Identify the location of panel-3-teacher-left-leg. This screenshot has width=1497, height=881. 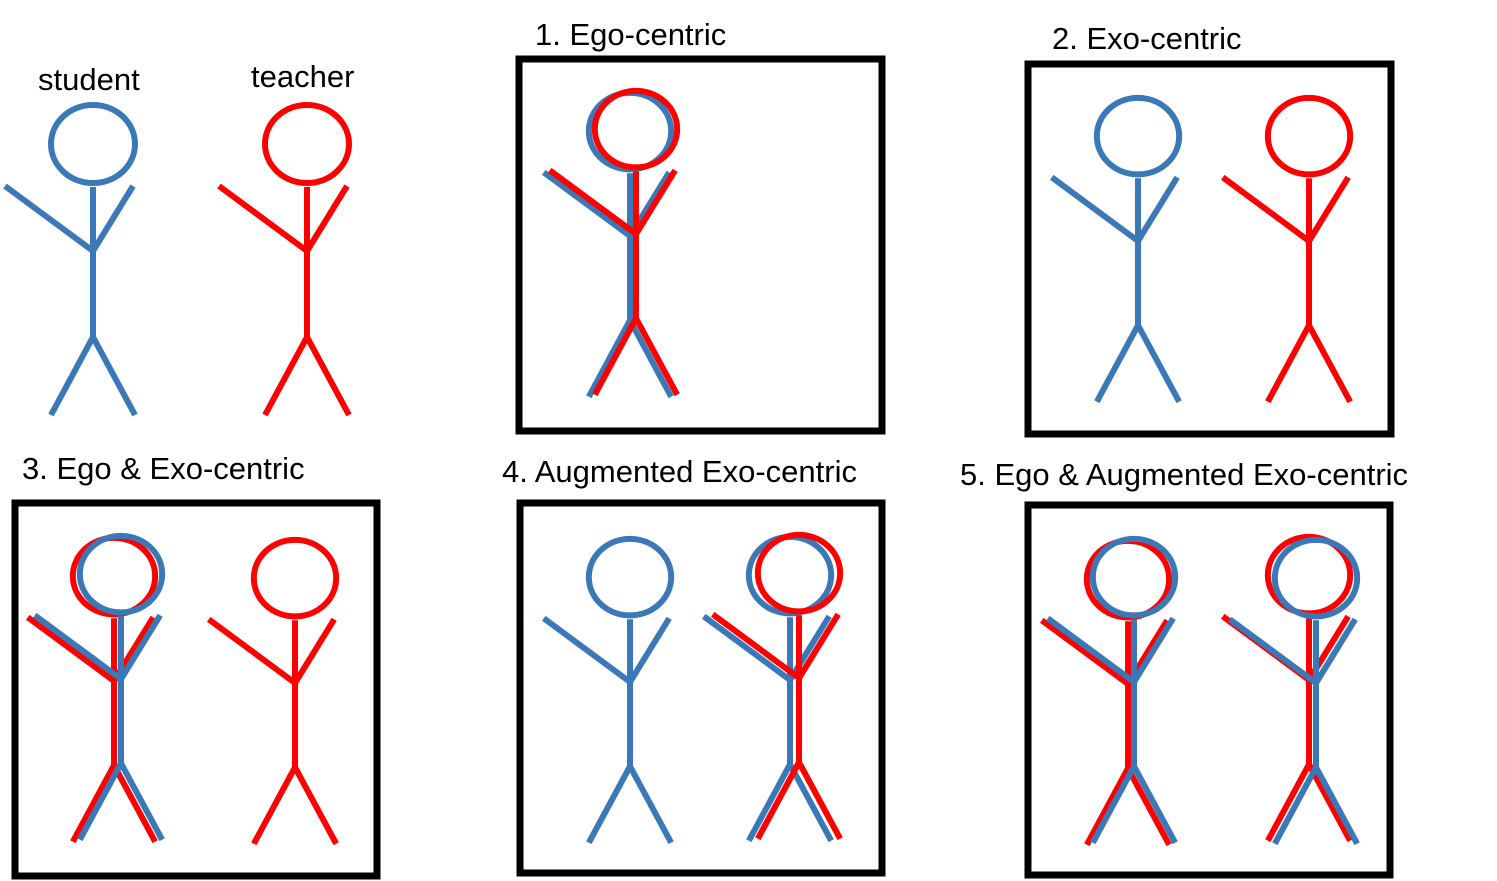
(274, 805).